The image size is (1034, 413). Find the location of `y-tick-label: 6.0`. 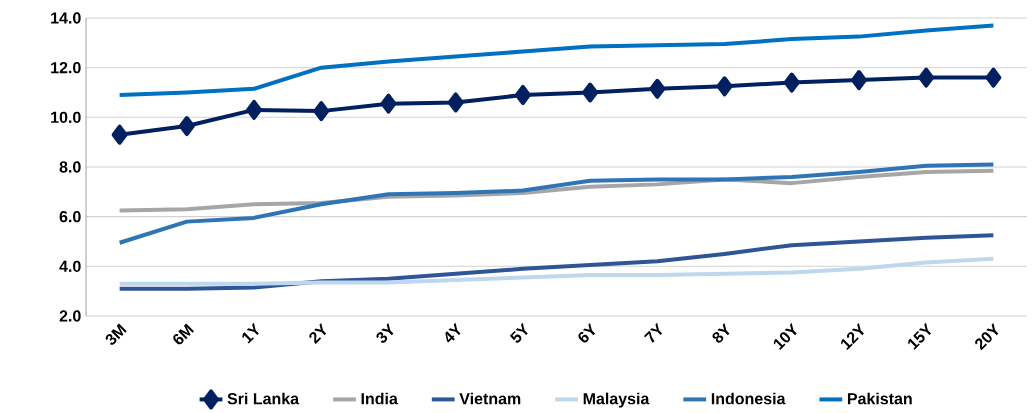

y-tick-label: 6.0 is located at coordinates (70, 217).